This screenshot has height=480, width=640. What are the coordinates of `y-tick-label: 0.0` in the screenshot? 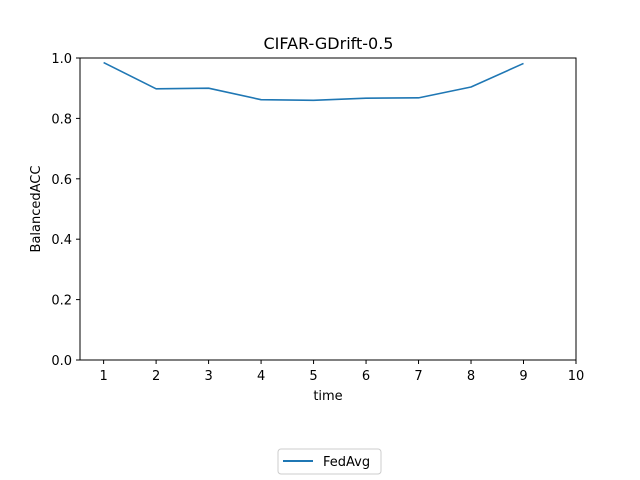 It's located at (61, 361).